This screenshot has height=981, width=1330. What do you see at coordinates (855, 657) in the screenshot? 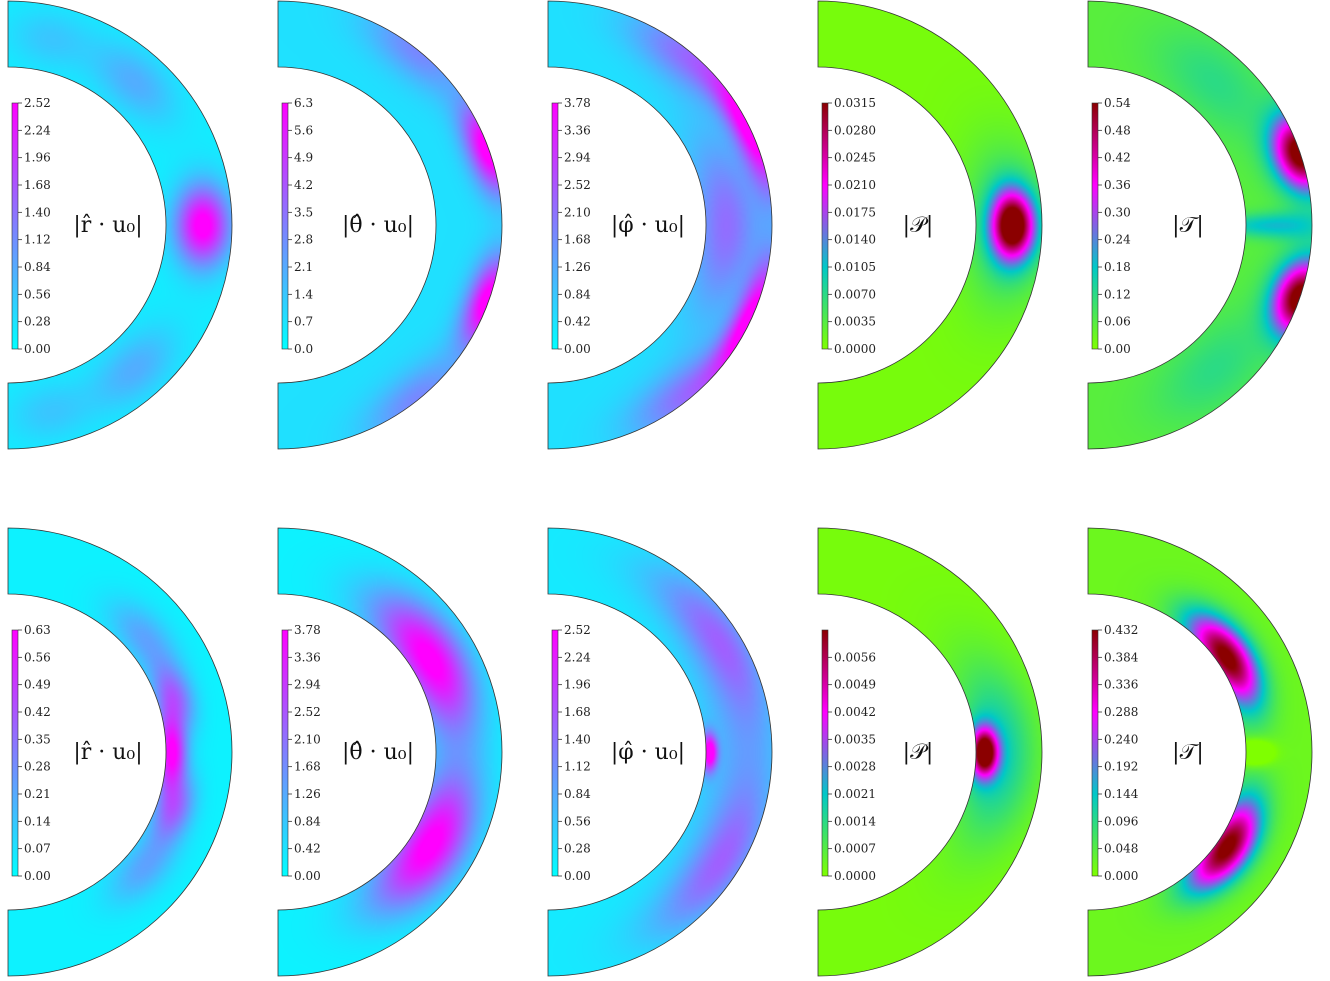
I see `colorbar-tick-label: 0.0056` at bounding box center [855, 657].